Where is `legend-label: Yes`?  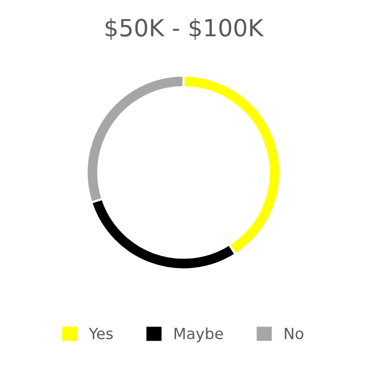 legend-label: Yes is located at coordinates (100, 334).